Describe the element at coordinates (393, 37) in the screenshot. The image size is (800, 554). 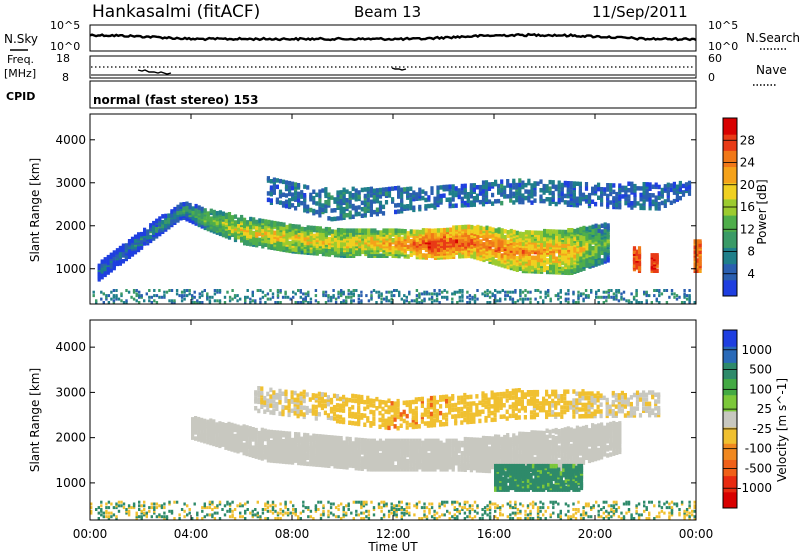
I see `noise-sky-line` at that location.